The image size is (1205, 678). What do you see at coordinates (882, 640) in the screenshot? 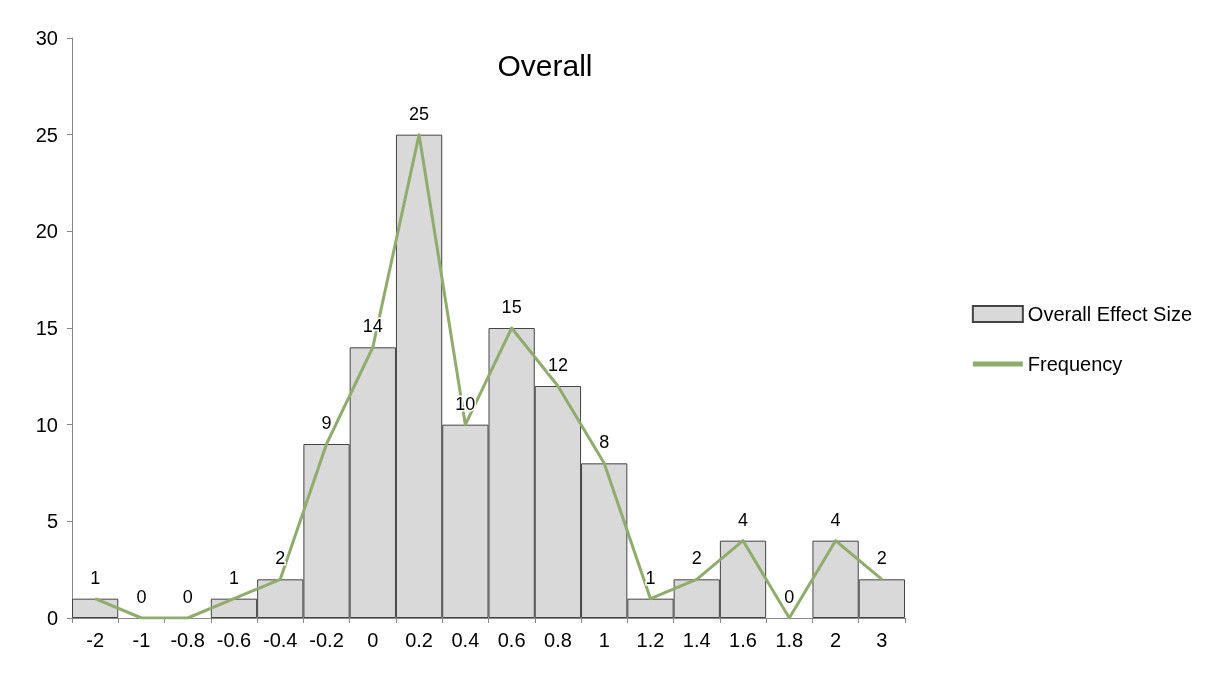
I see `x-tick-label: 3` at bounding box center [882, 640].